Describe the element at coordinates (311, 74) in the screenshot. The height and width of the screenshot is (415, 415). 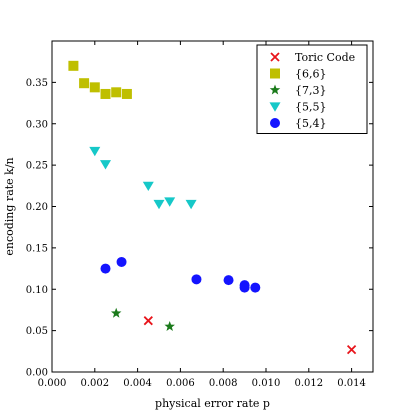
I see `legend-label: {6,6}` at that location.